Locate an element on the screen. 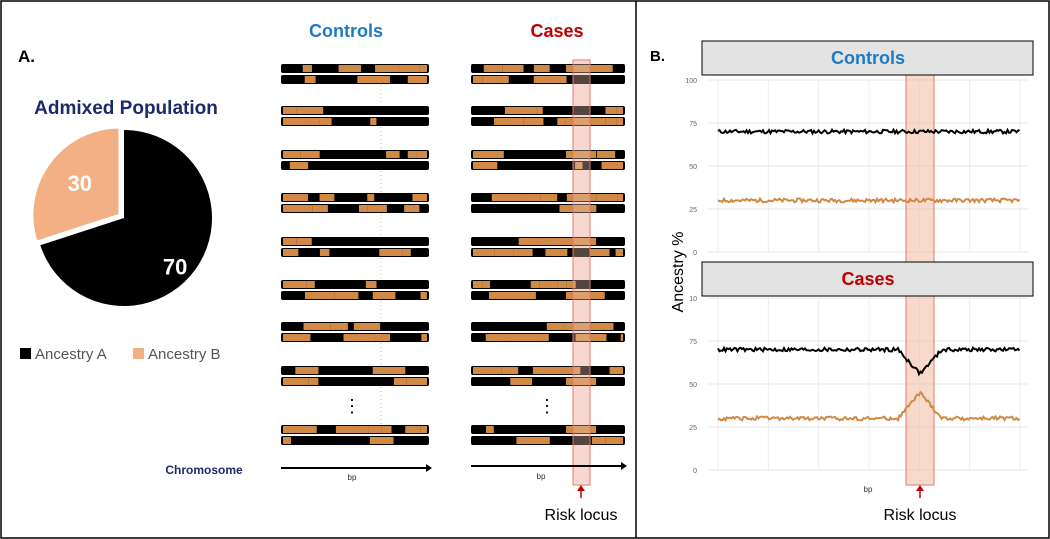 This screenshot has height=539, width=1050. y-tick-label: 100 is located at coordinates (691, 81).